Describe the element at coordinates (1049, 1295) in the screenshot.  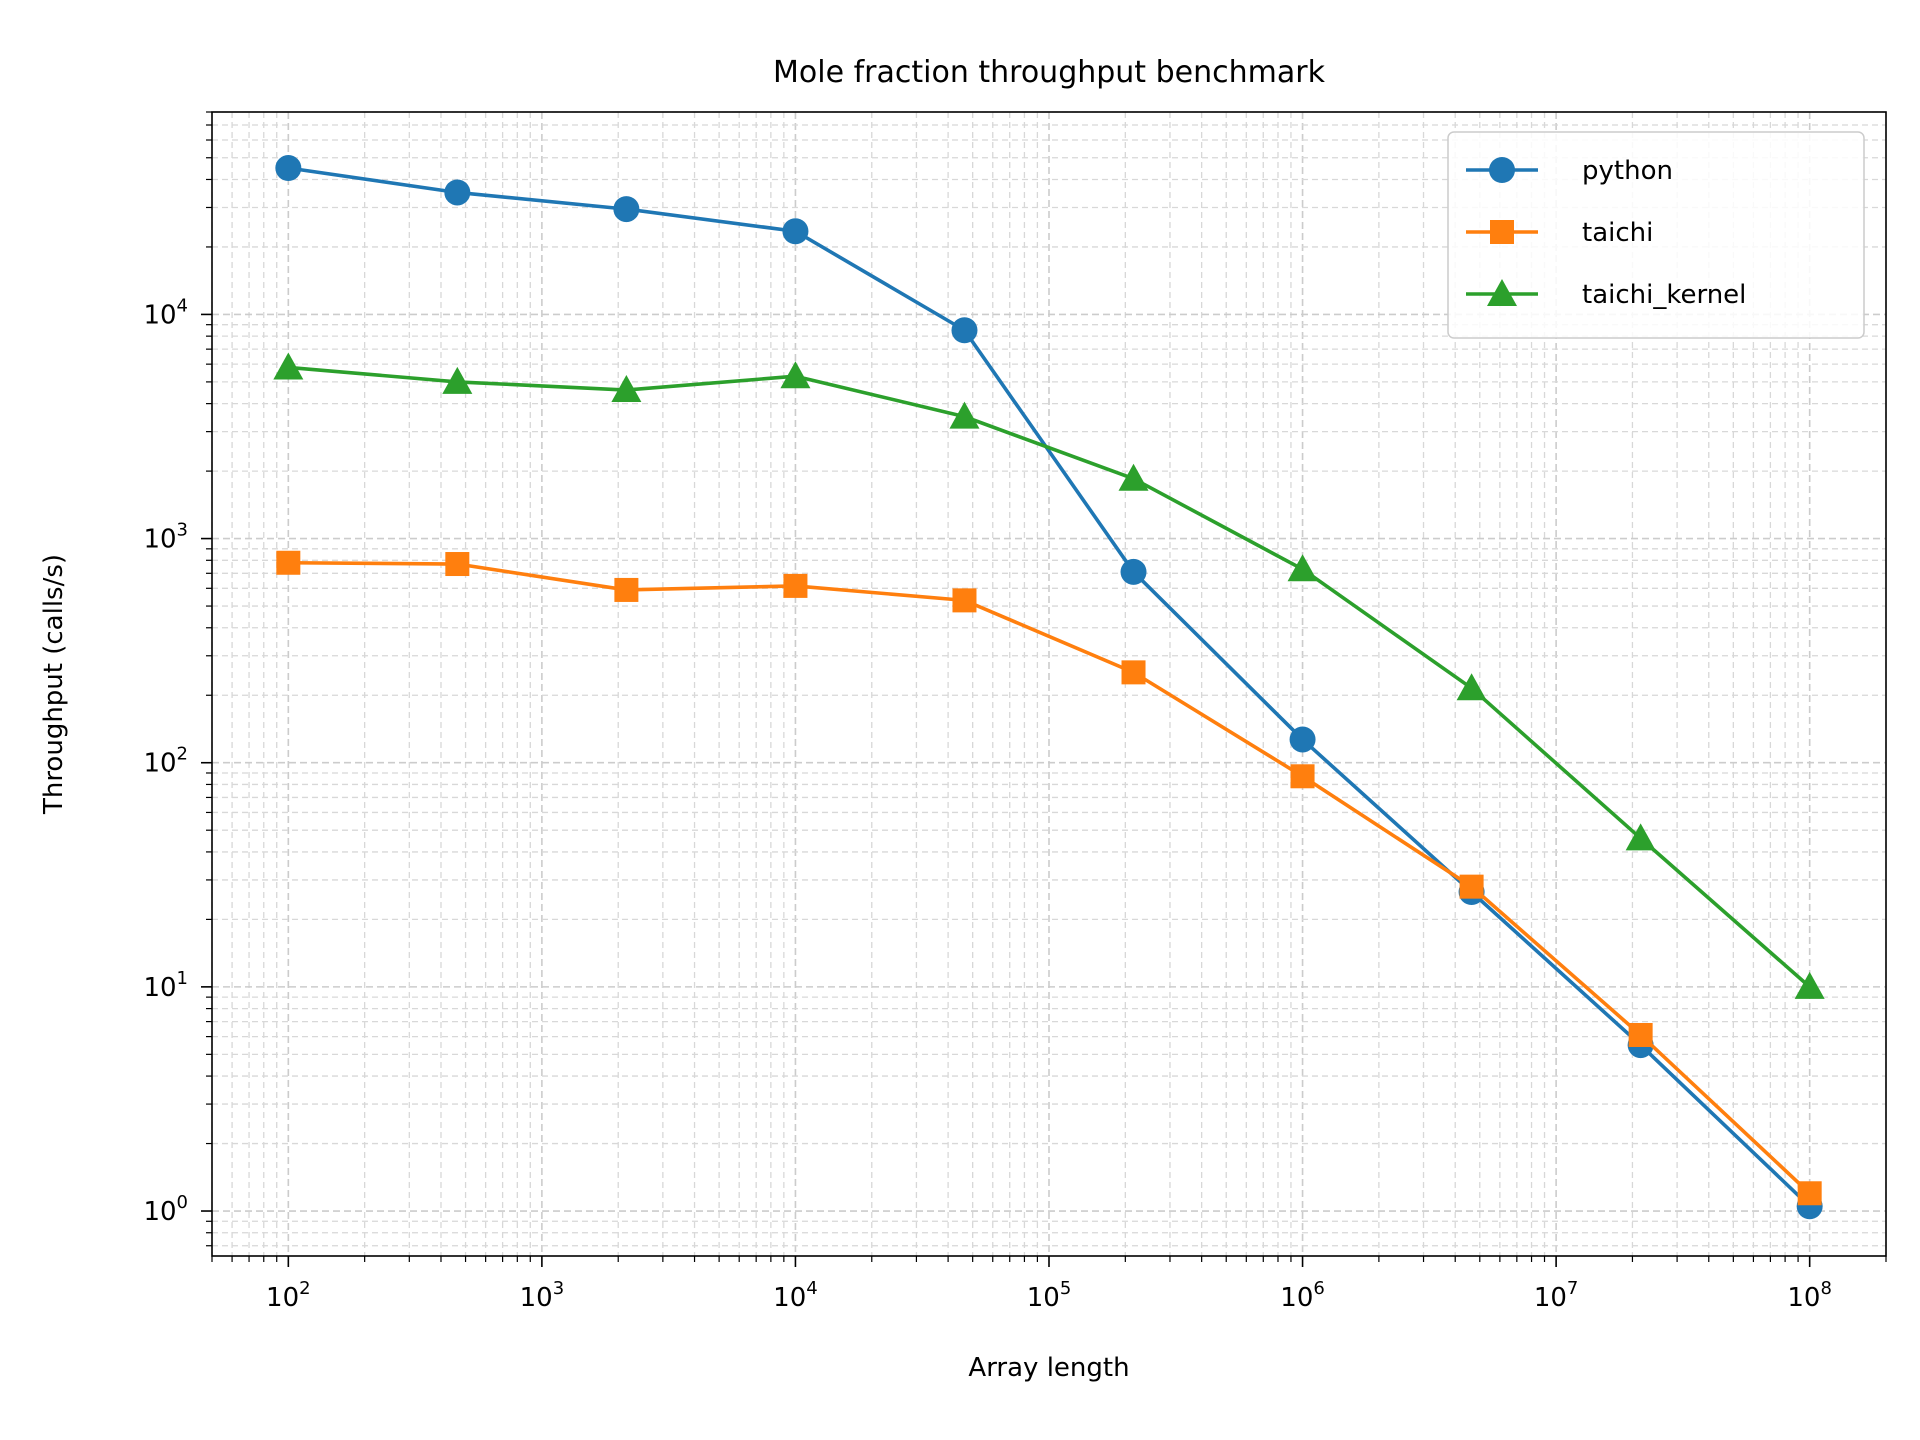
I see `x-tick-label: 10⁵` at that location.